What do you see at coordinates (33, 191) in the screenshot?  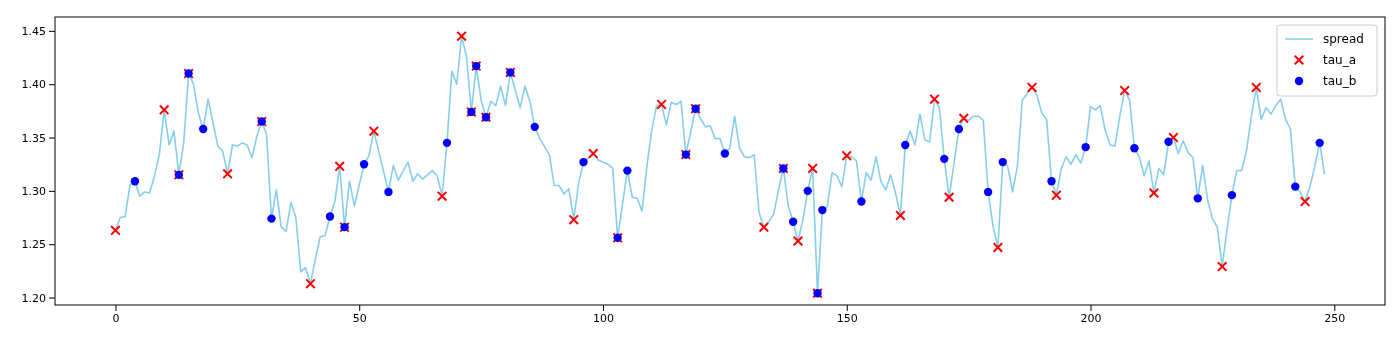 I see `y-tick-label: 1.30` at bounding box center [33, 191].